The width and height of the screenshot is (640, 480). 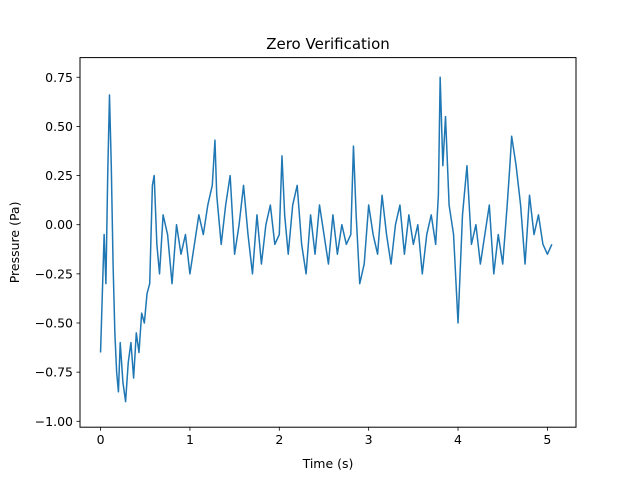 What do you see at coordinates (54, 372) in the screenshot?
I see `y-tick-label: −0.75` at bounding box center [54, 372].